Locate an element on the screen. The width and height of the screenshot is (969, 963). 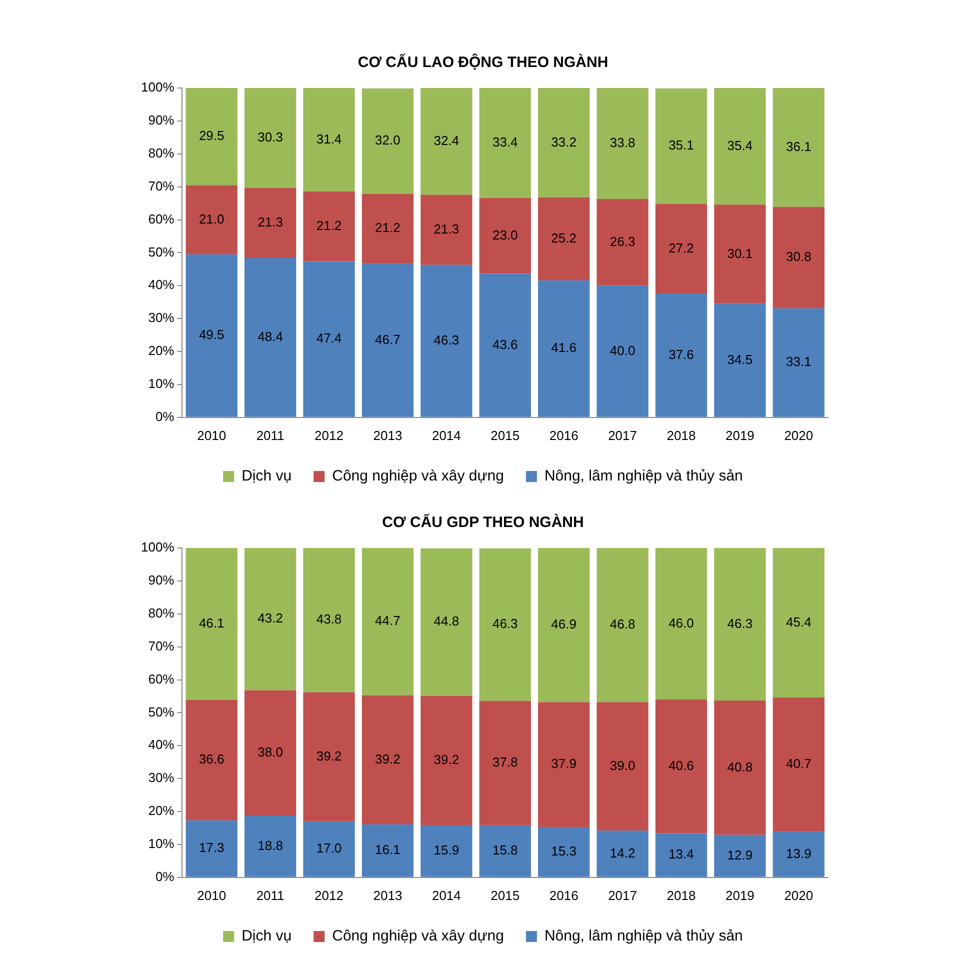
data-label: 30.3 is located at coordinates (270, 136).